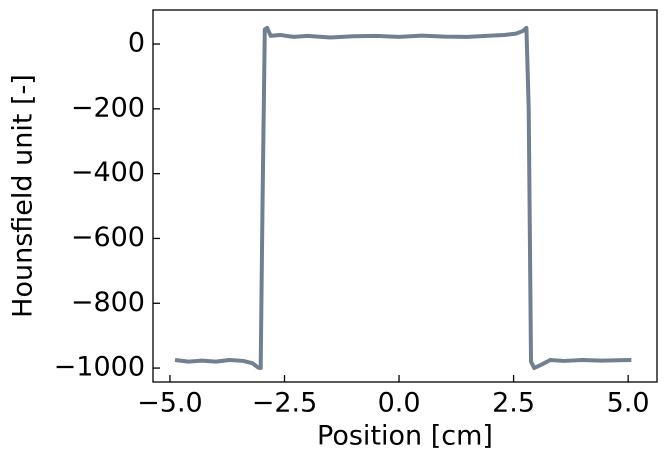 This screenshot has width=664, height=463. I want to click on y-tick-label: −400, so click(108, 172).